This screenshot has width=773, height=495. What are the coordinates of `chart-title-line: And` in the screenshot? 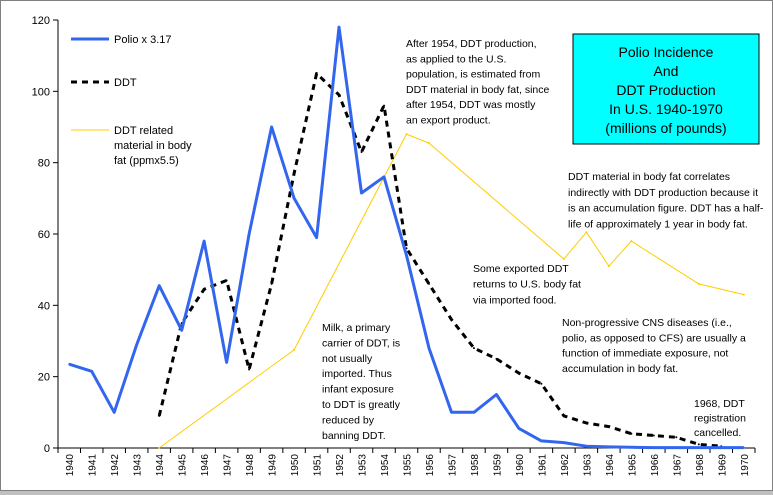 It's located at (666, 71).